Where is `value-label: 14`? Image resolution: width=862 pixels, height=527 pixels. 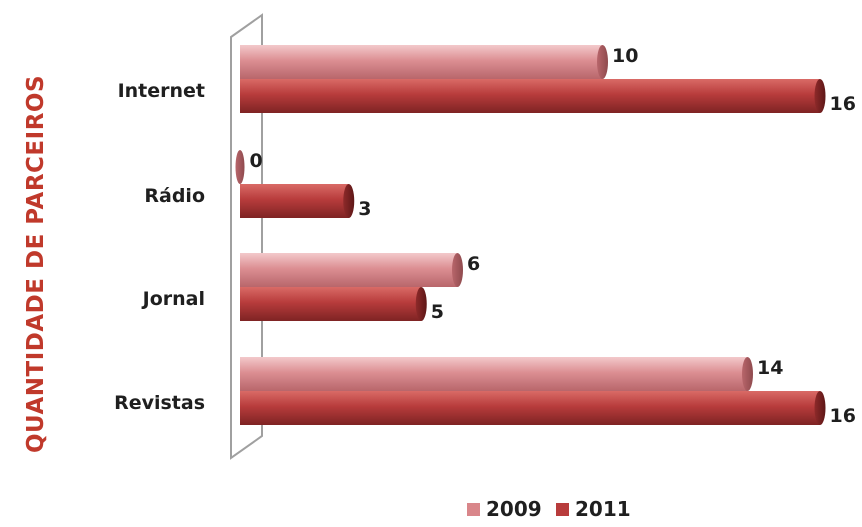
value-label: 14 is located at coordinates (770, 368).